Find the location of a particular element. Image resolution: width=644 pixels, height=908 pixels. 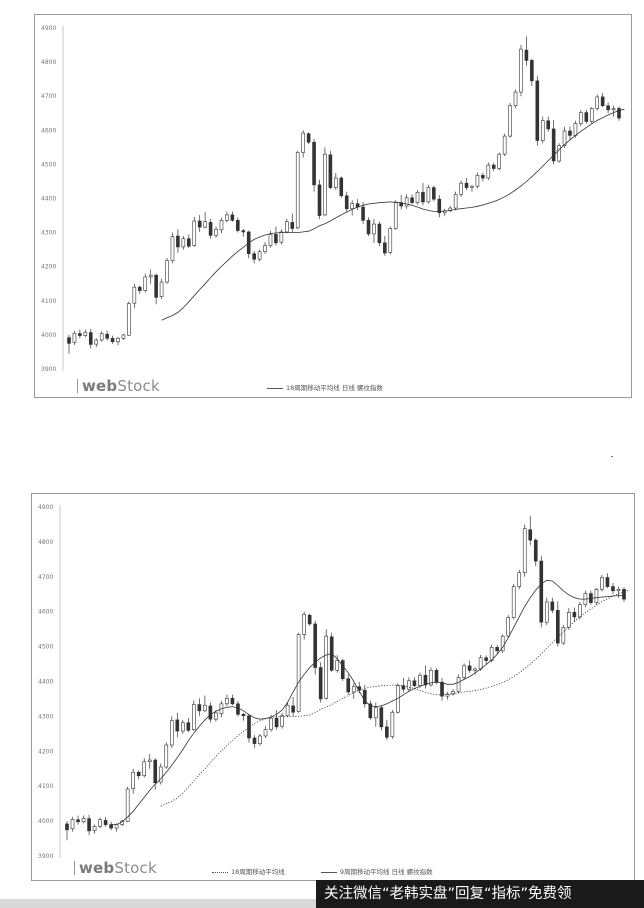

logo-text-web: web is located at coordinates (100, 386).